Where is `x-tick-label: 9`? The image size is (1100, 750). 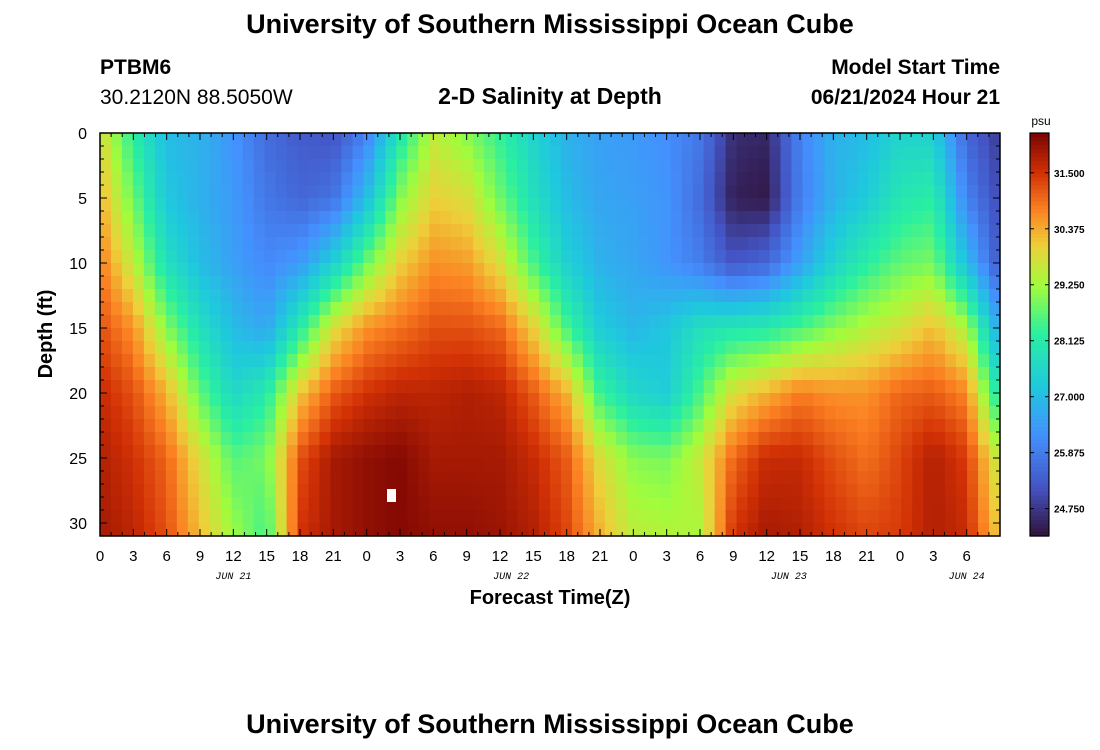
x-tick-label: 9 is located at coordinates (200, 556).